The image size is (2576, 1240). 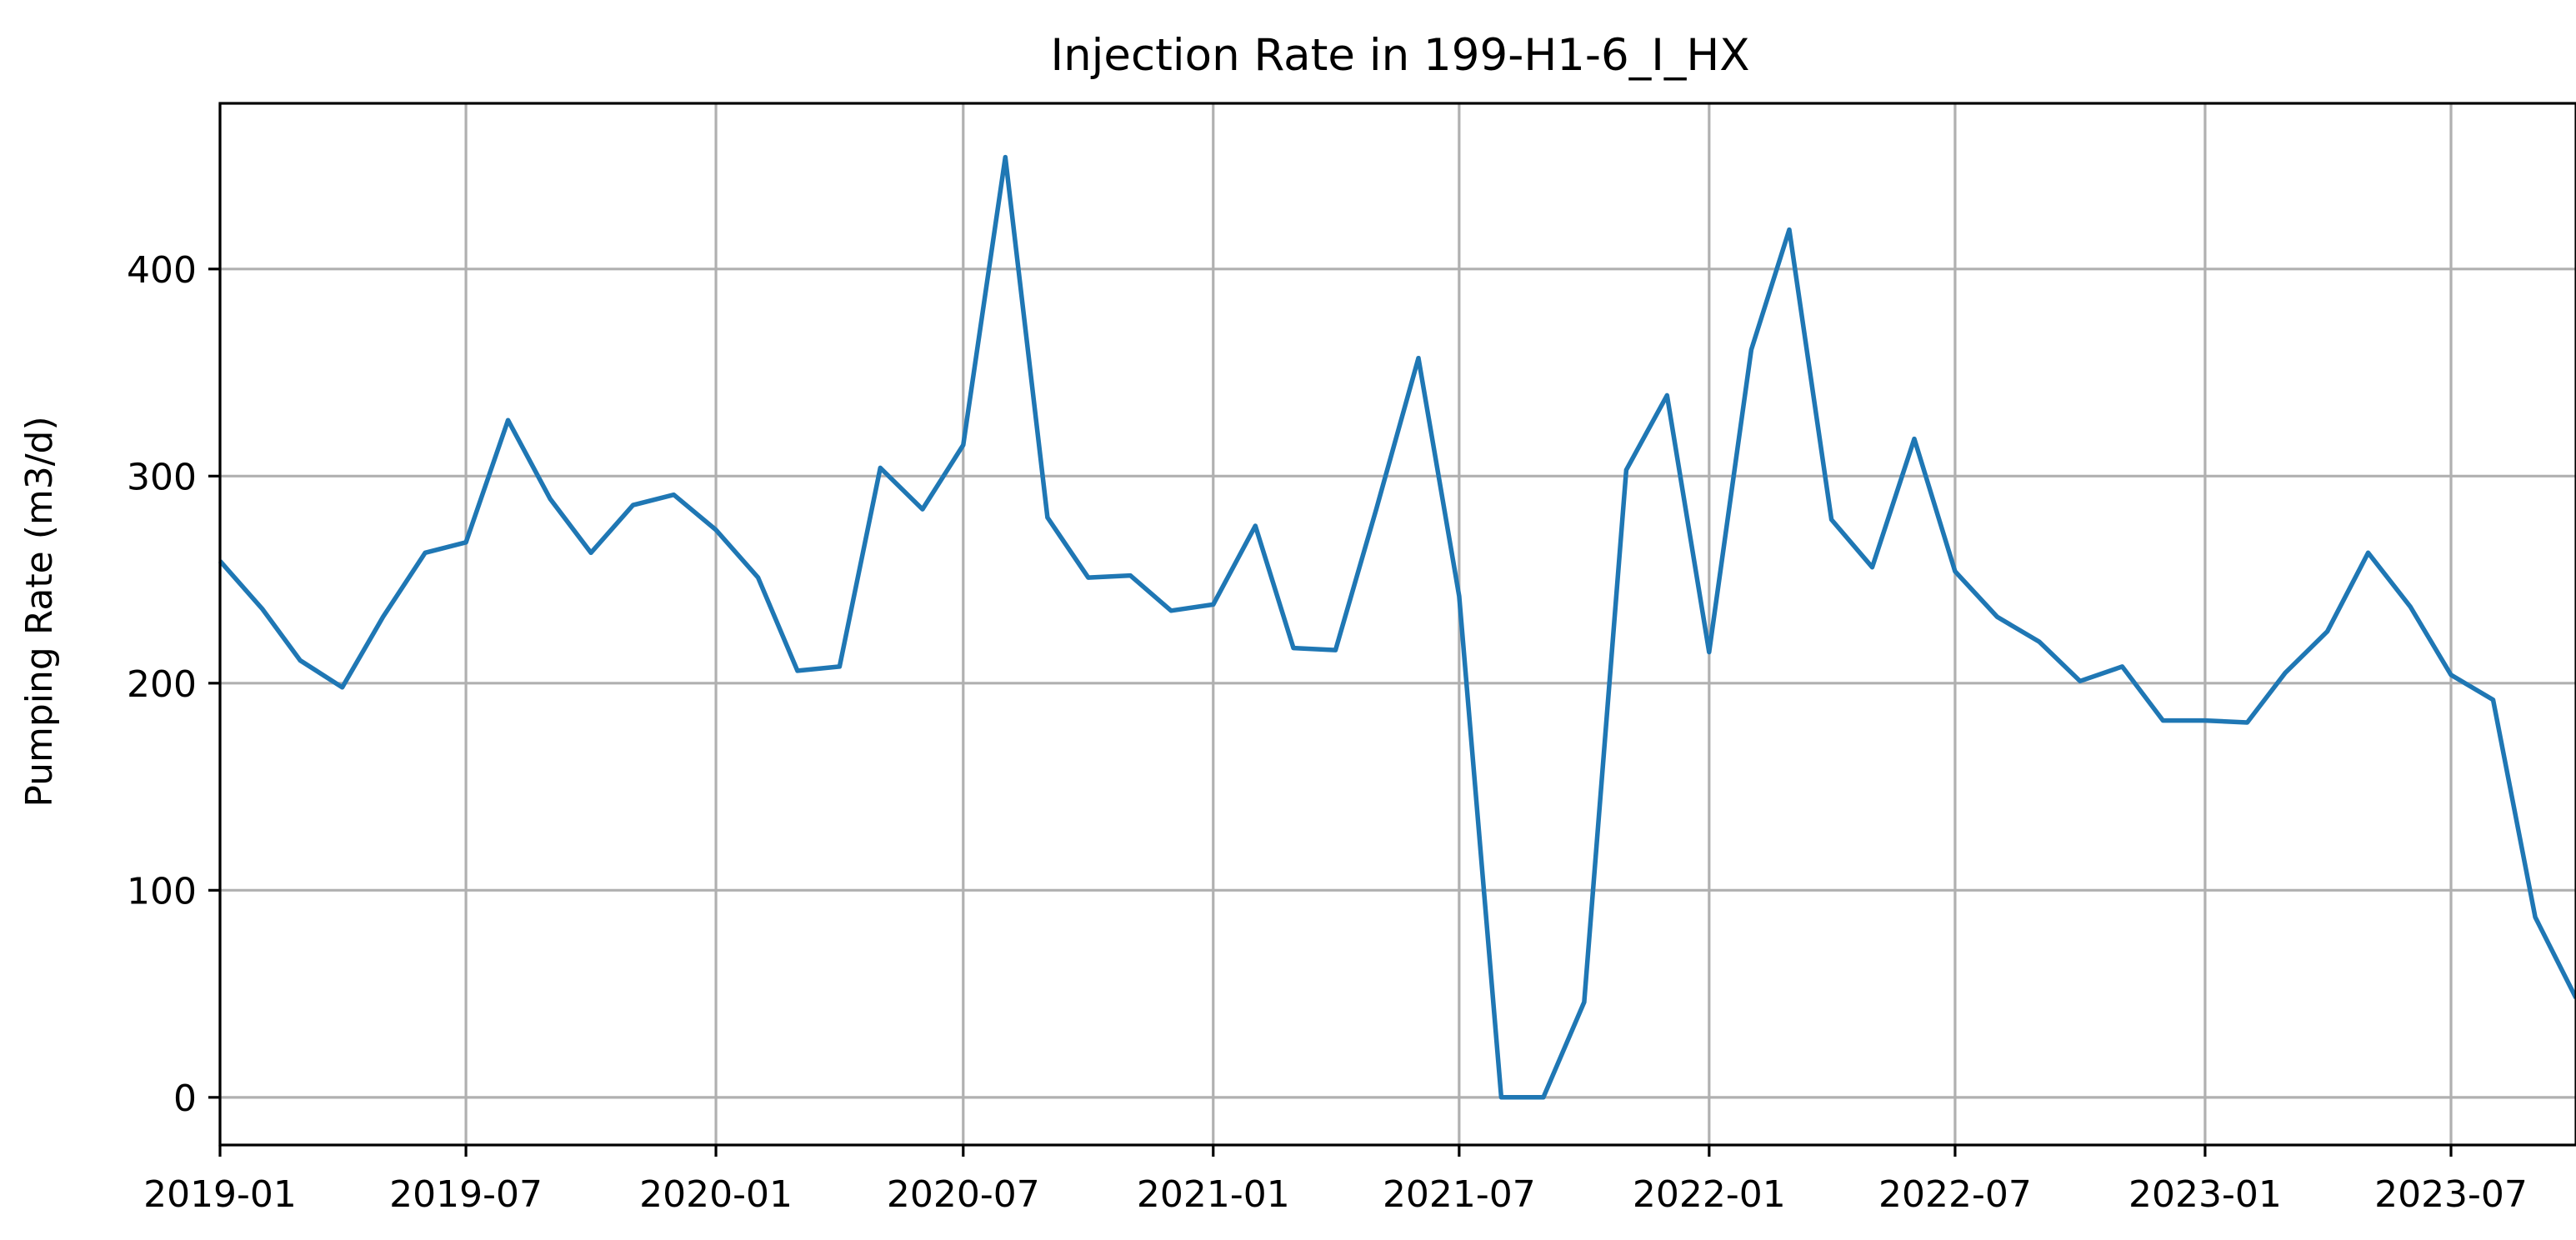 I want to click on chart-title: Injection Rate in 199-H1-6_I_HX, so click(x=1399, y=55).